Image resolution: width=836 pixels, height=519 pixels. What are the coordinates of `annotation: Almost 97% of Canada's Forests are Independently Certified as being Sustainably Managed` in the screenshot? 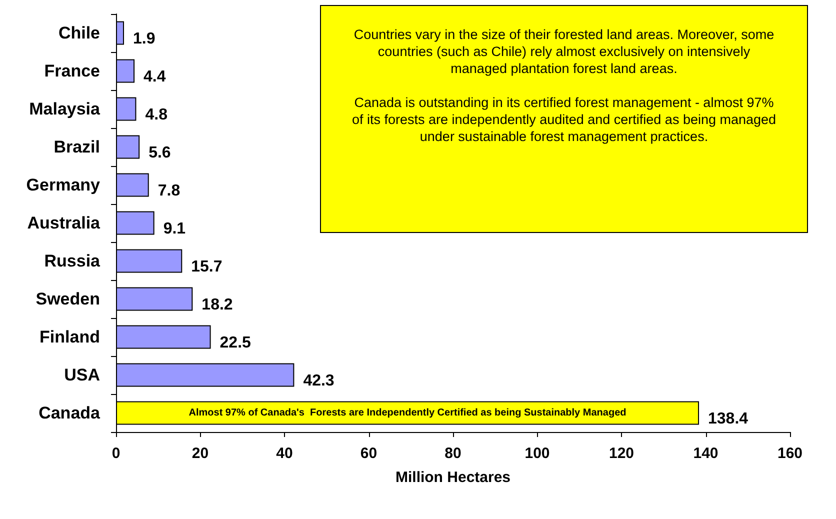 It's located at (407, 413).